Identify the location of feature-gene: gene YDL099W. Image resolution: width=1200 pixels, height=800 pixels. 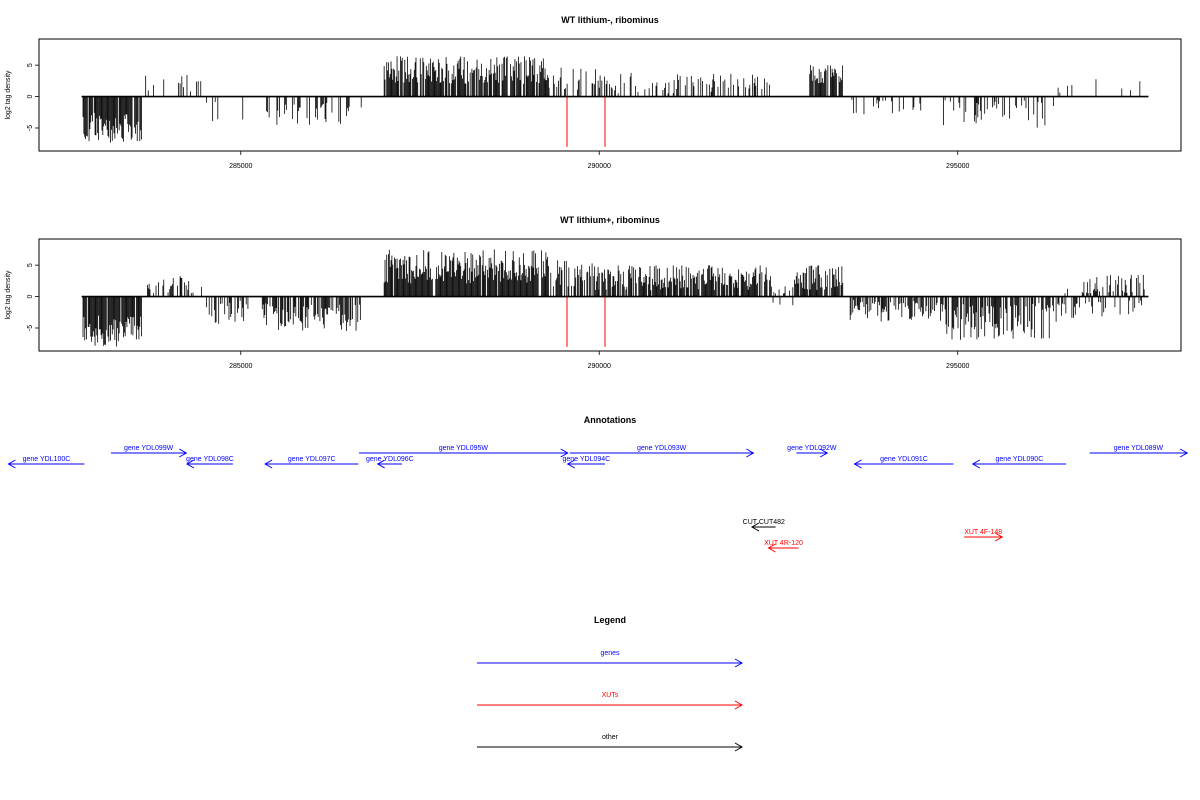
(149, 451).